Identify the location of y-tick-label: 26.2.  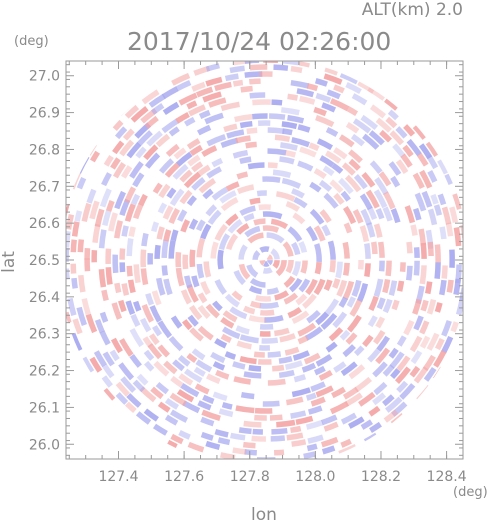
(44, 372).